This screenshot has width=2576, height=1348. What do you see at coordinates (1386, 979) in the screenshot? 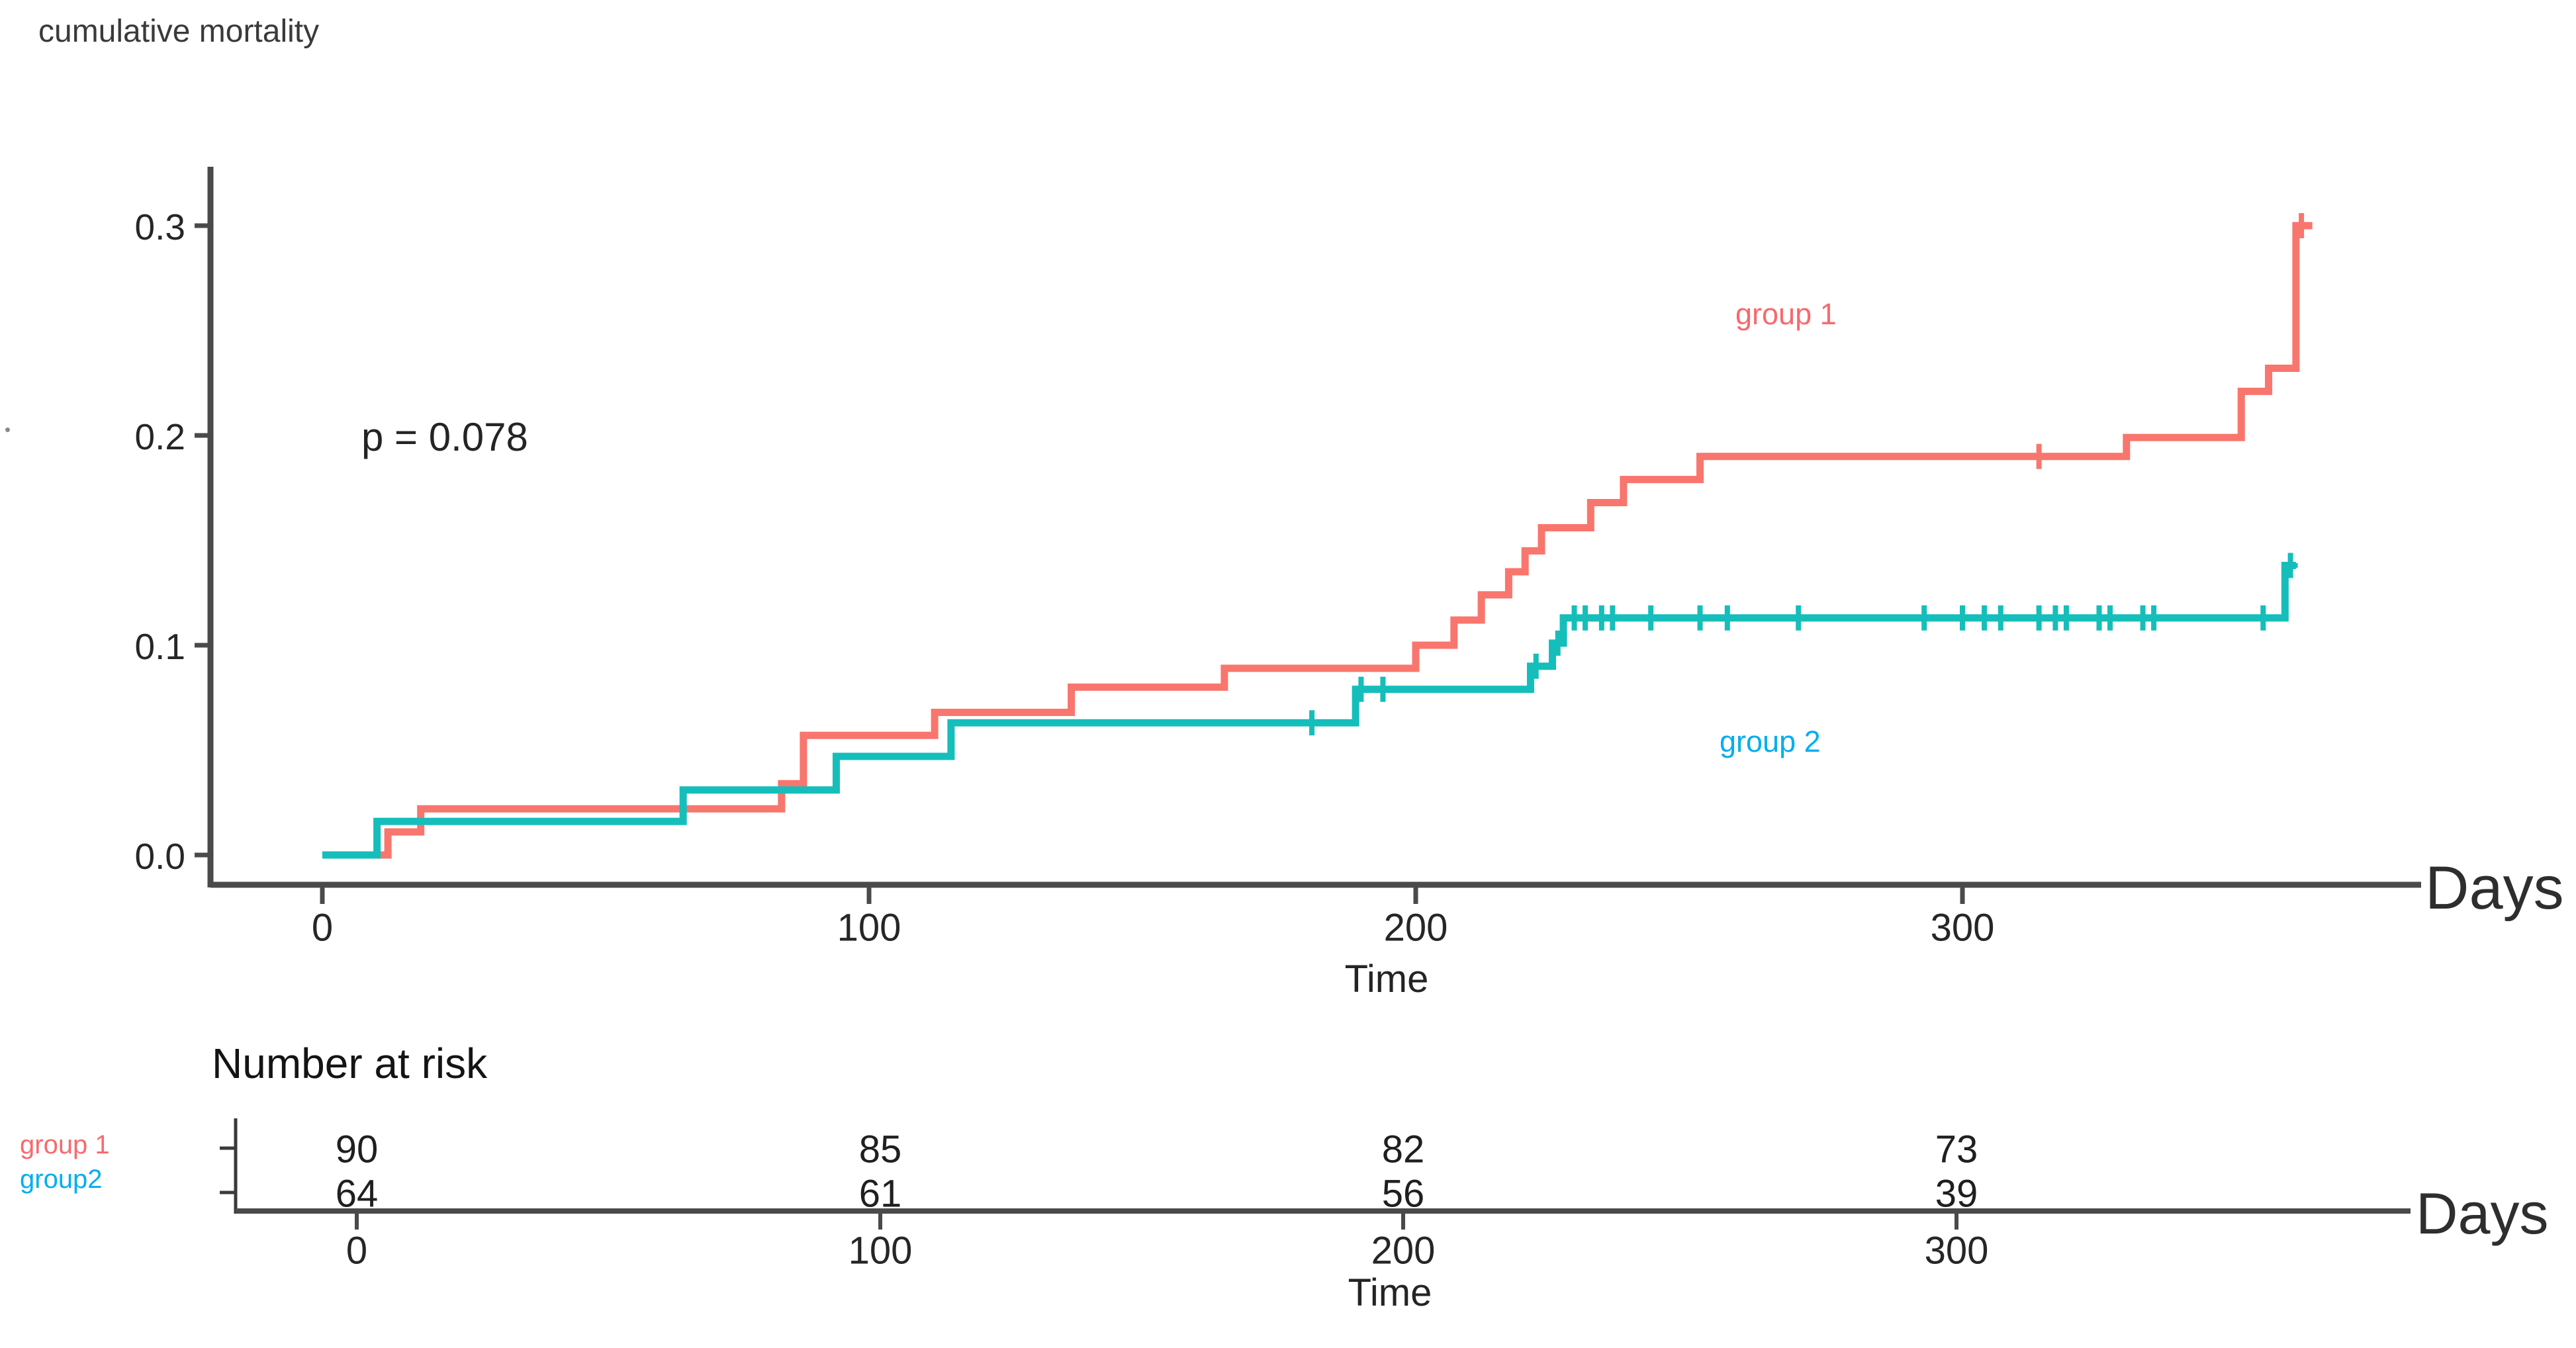
I see `x-axis-title-main: Time` at bounding box center [1386, 979].